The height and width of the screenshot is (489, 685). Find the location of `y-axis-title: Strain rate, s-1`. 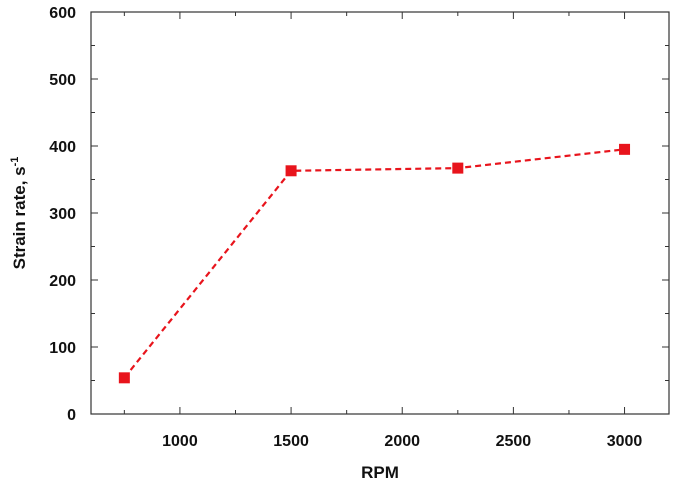

y-axis-title: Strain rate, s-1 is located at coordinates (19, 213).